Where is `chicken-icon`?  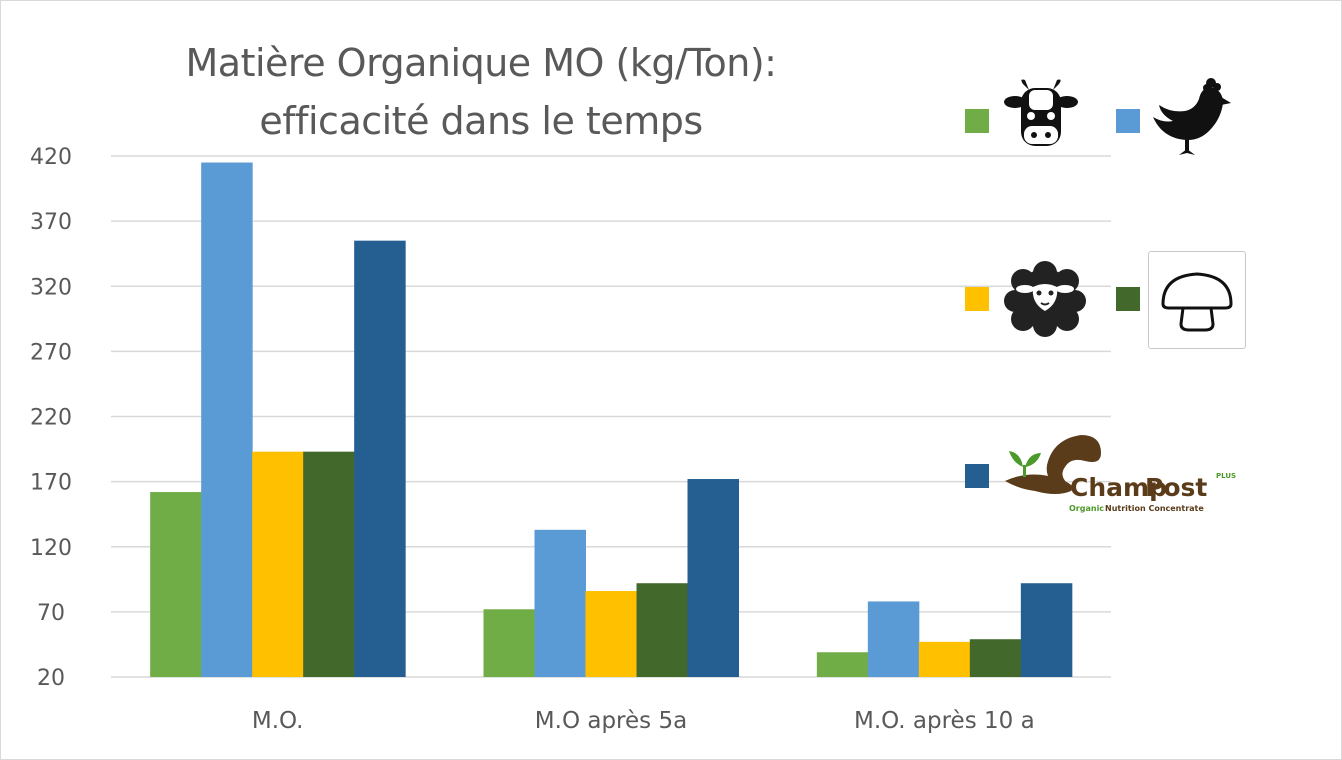 chicken-icon is located at coordinates (1190, 120).